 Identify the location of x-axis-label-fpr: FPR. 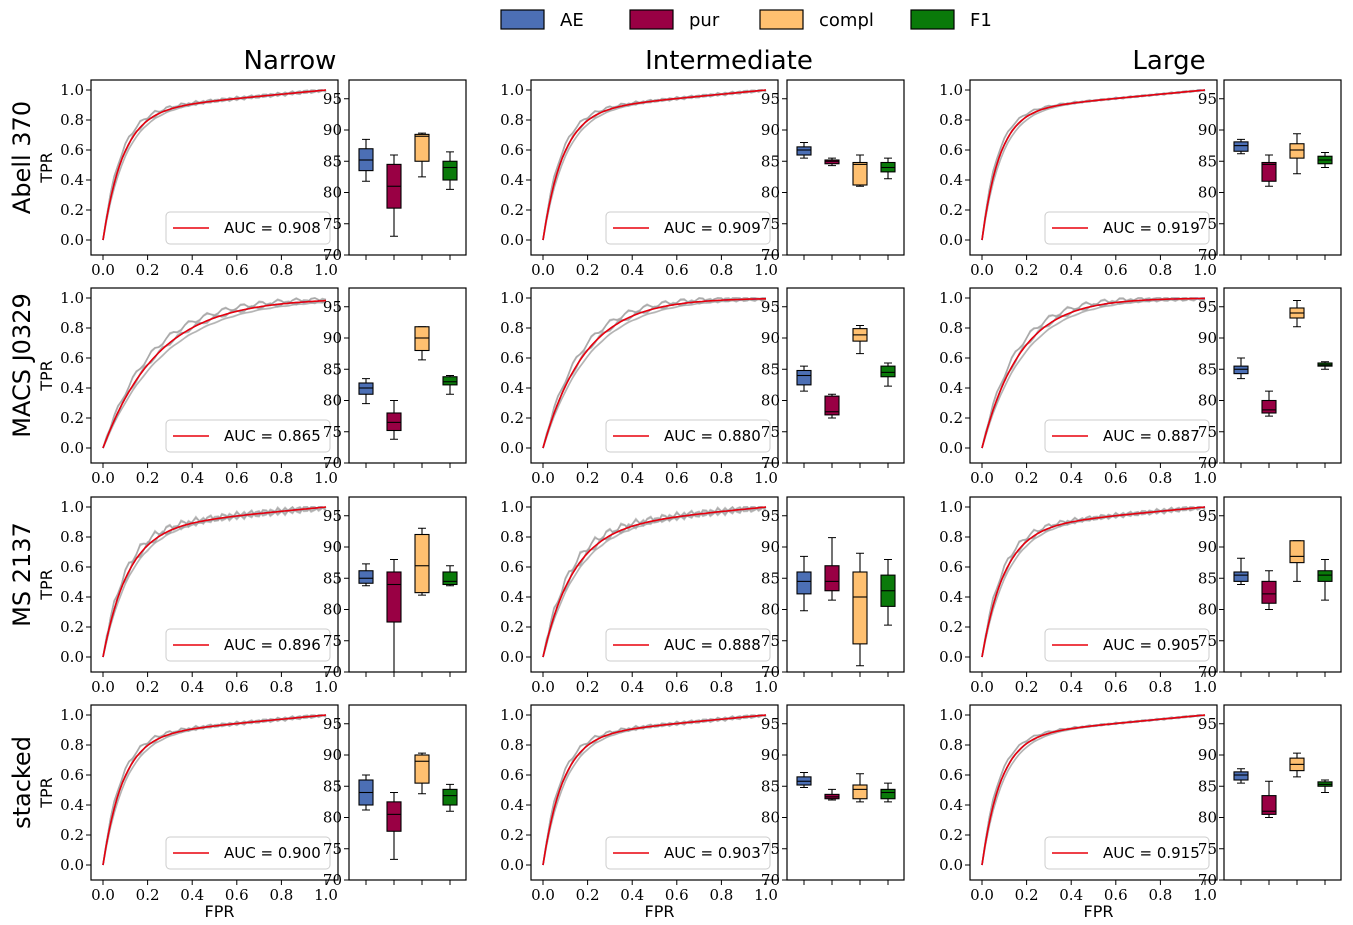
(660, 911).